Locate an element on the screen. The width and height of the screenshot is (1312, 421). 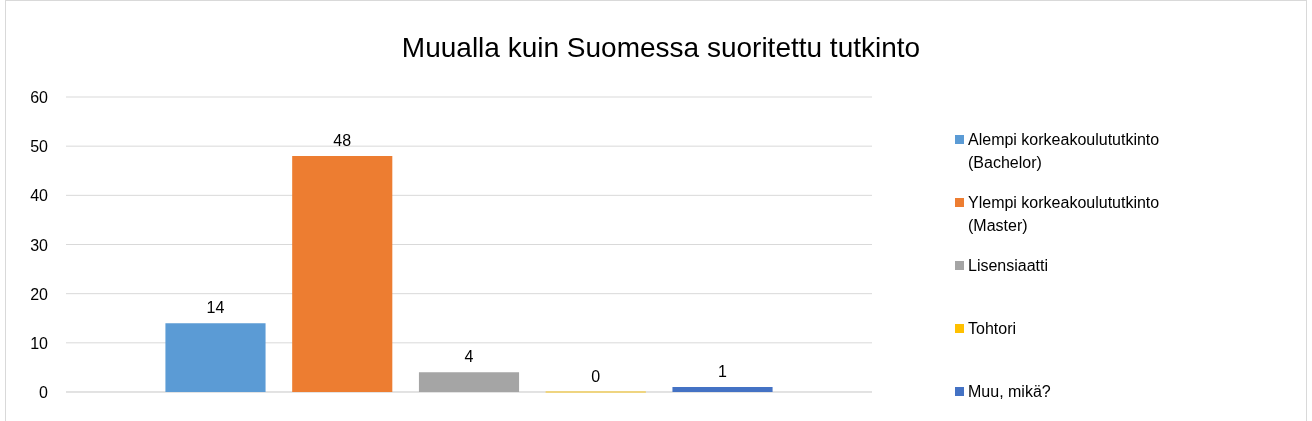
legend-label: Tohtori is located at coordinates (992, 328).